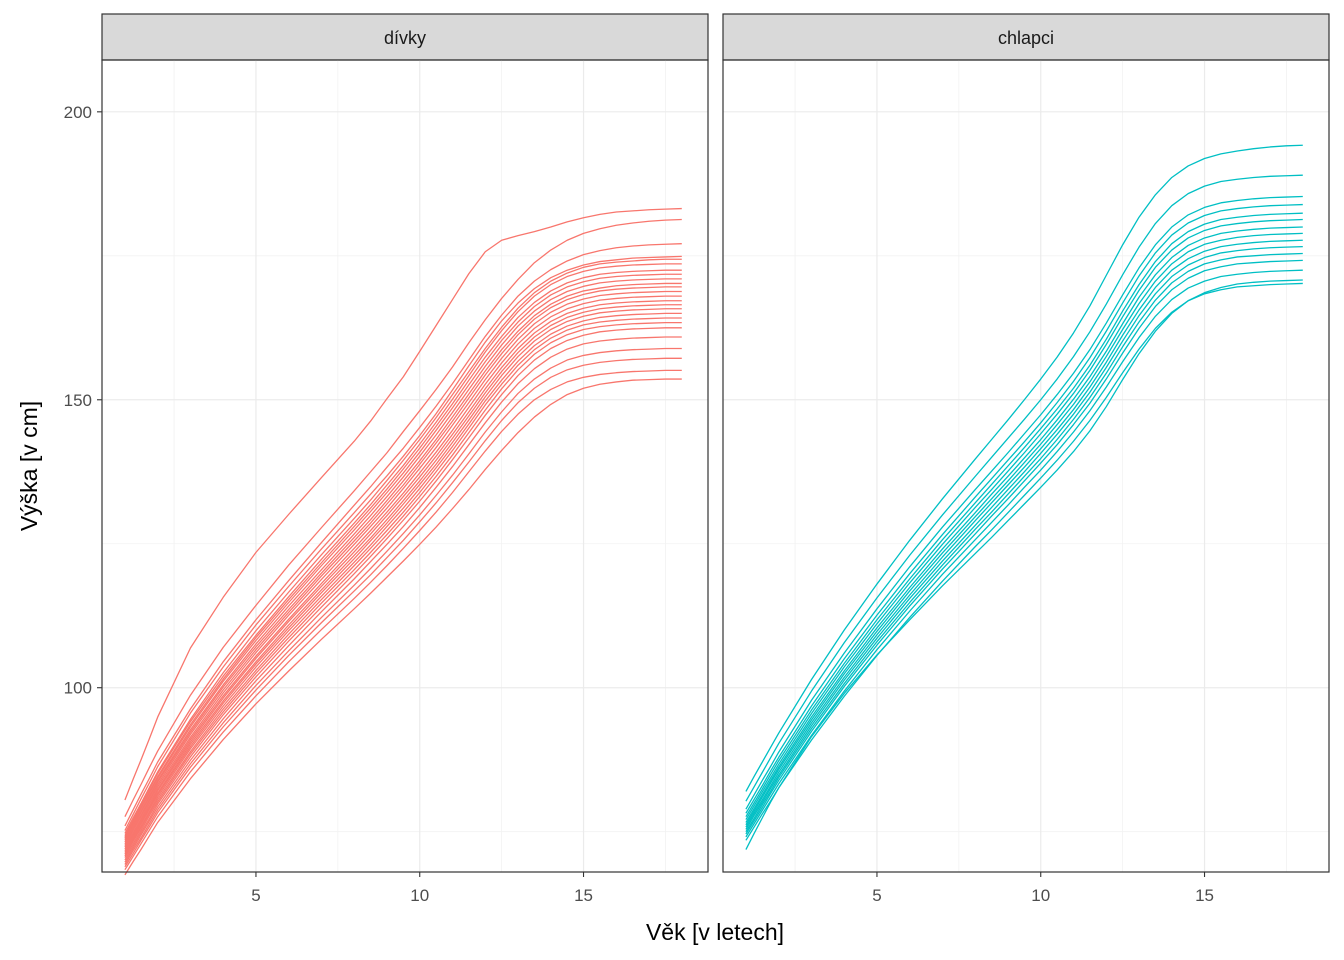 This screenshot has width=1344, height=960. Describe the element at coordinates (78, 400) in the screenshot. I see `y-tick-label: 150` at that location.